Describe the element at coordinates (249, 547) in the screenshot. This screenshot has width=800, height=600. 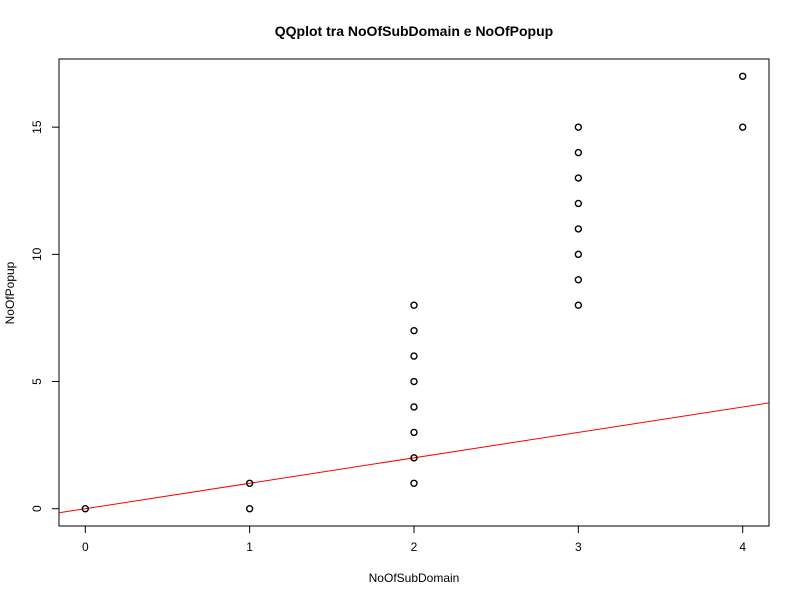
I see `x-tick-label: 1` at that location.